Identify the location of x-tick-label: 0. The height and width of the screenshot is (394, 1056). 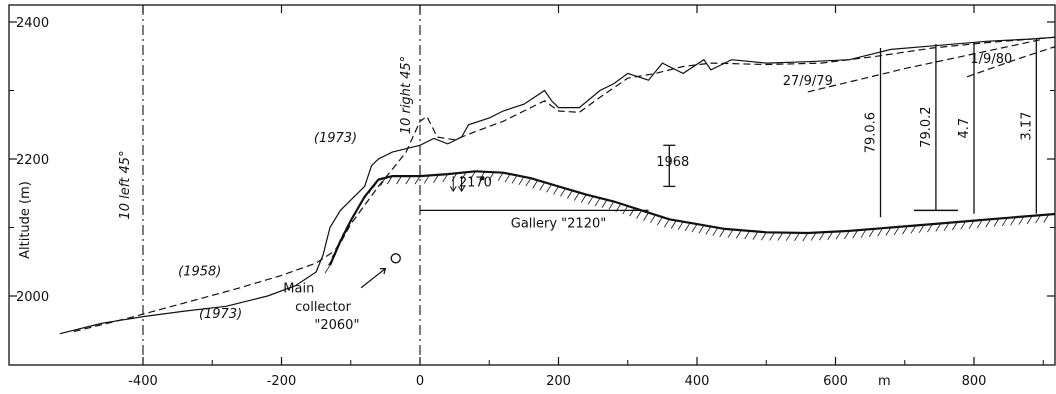
(420, 381).